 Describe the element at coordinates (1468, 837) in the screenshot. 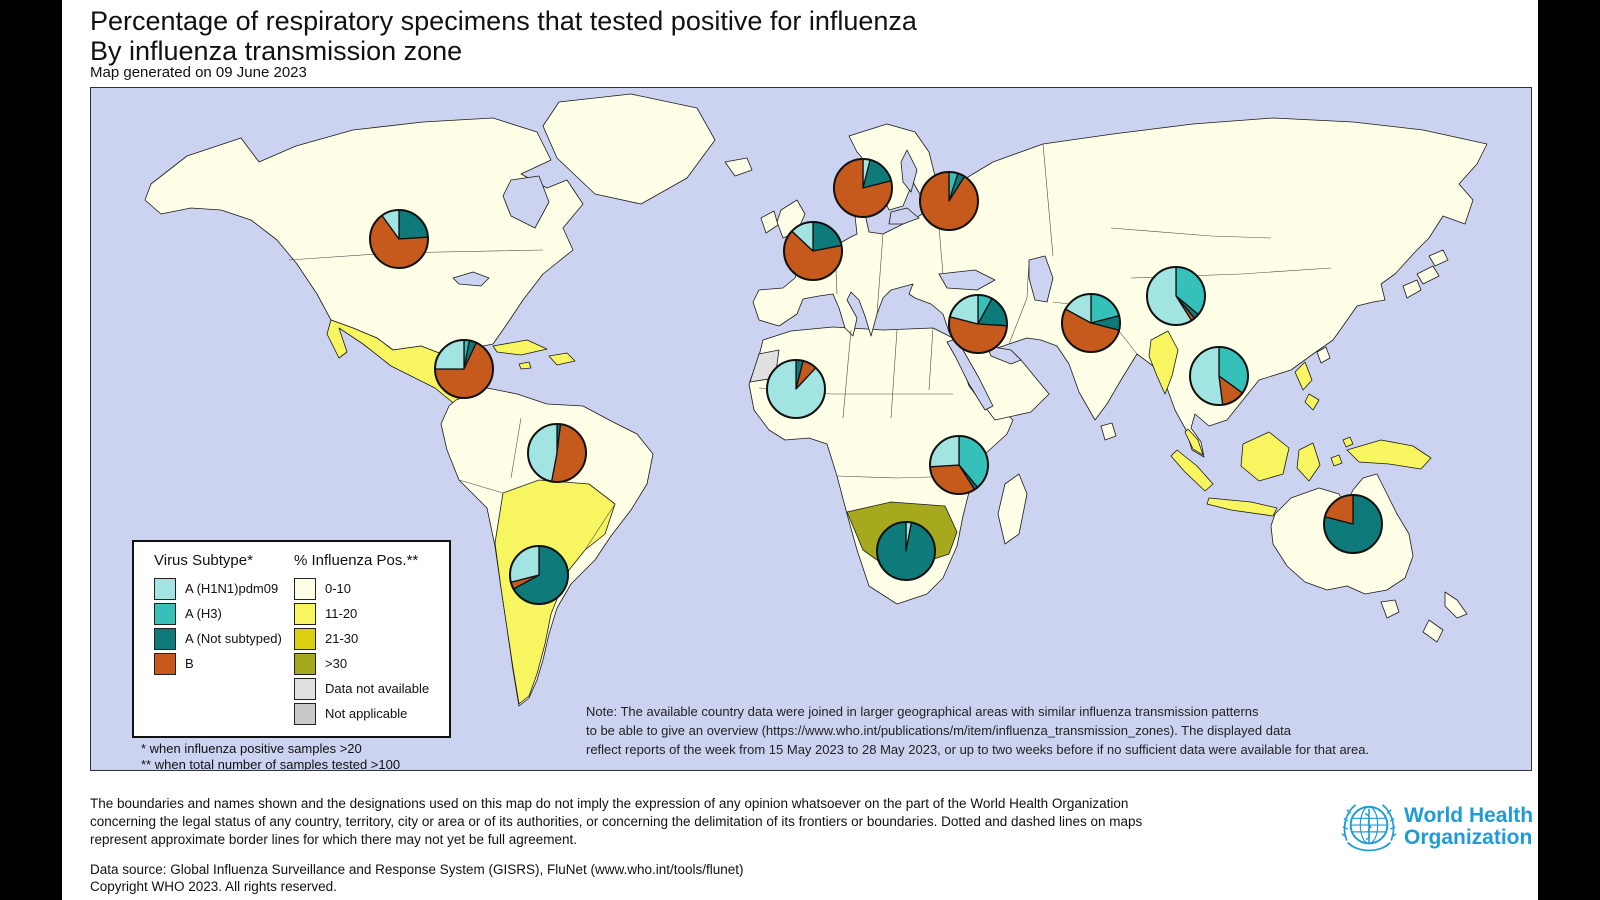

I see `who-name-line2: Organization` at that location.